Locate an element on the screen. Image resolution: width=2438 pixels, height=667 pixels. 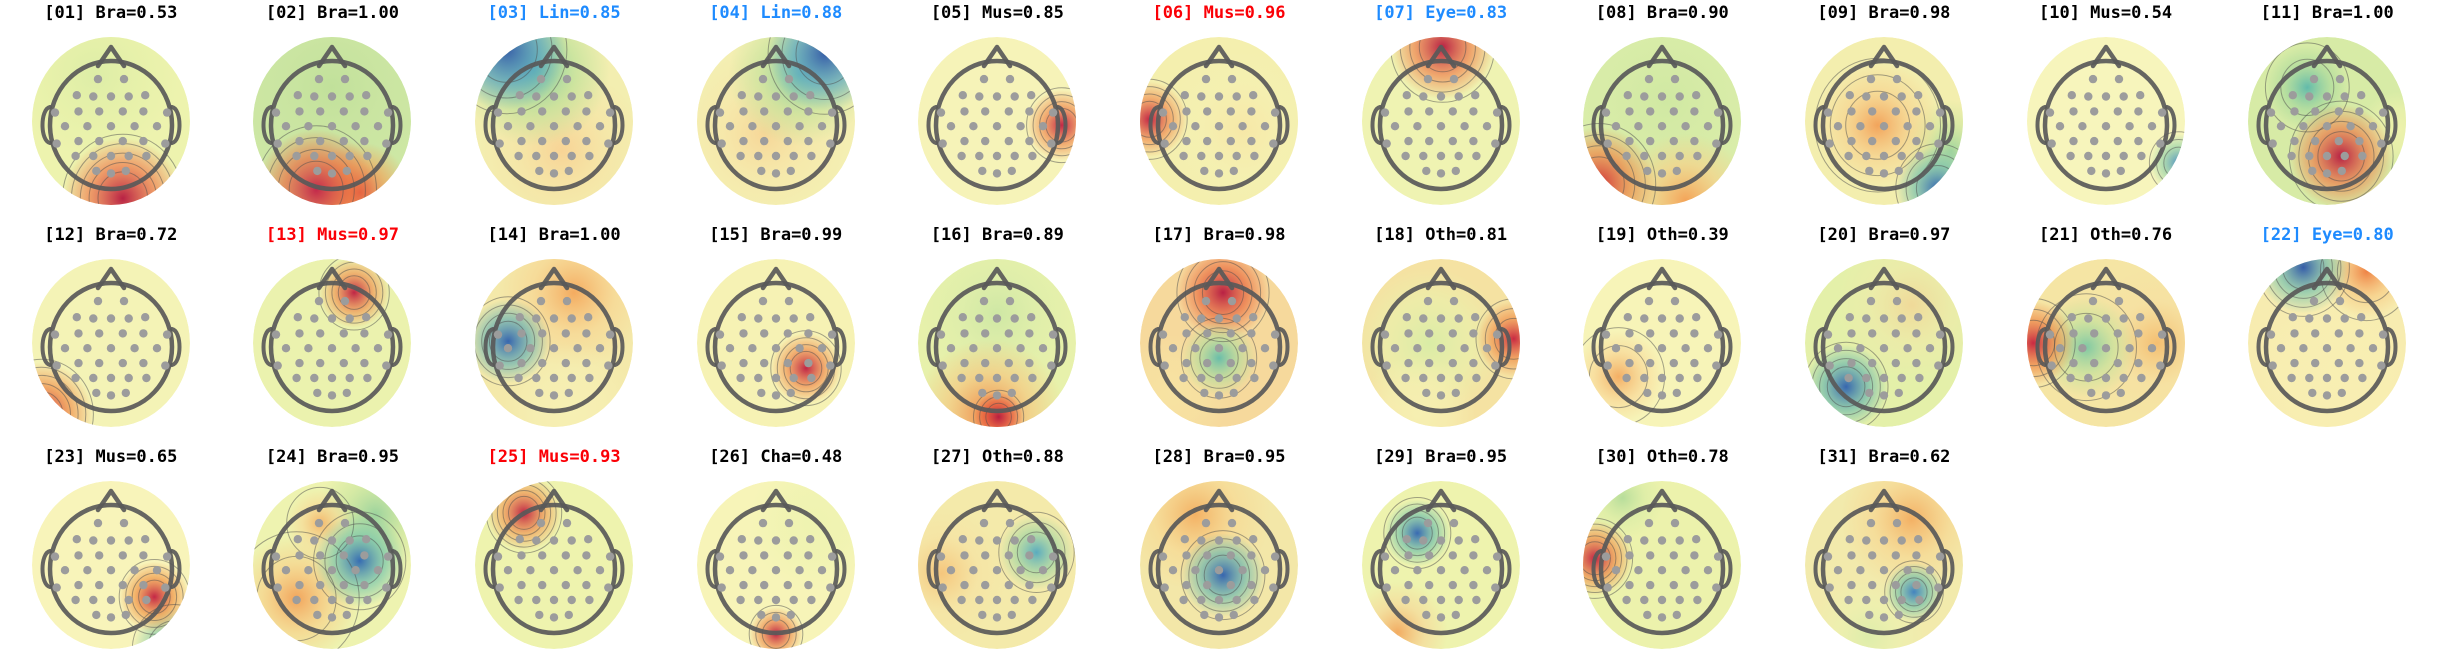
ica-component-tile: [02] Bra=1.00 is located at coordinates (333, 111).